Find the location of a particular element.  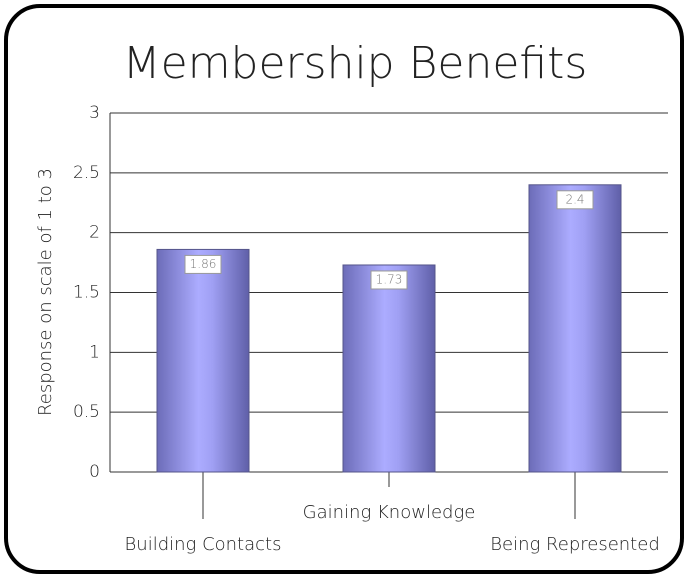

value-label: 1.73 is located at coordinates (389, 279).